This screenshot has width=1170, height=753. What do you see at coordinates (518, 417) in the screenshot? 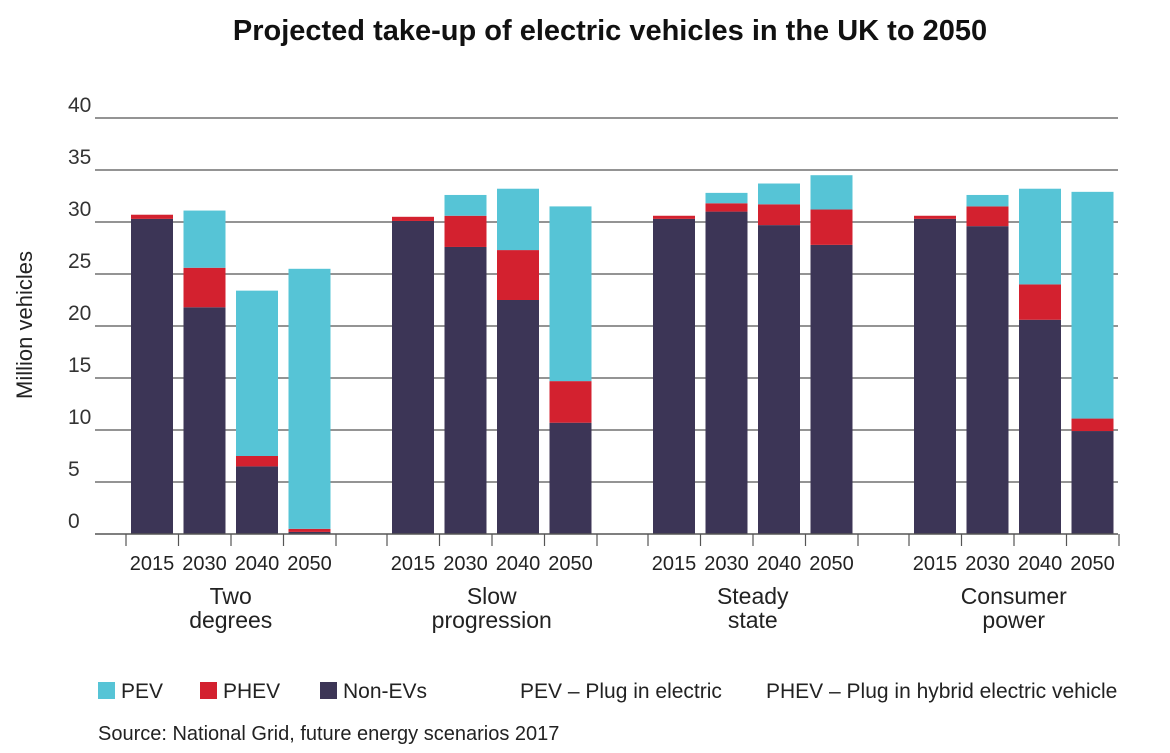
I see `bar-non-evs-slow-progression-2040` at bounding box center [518, 417].